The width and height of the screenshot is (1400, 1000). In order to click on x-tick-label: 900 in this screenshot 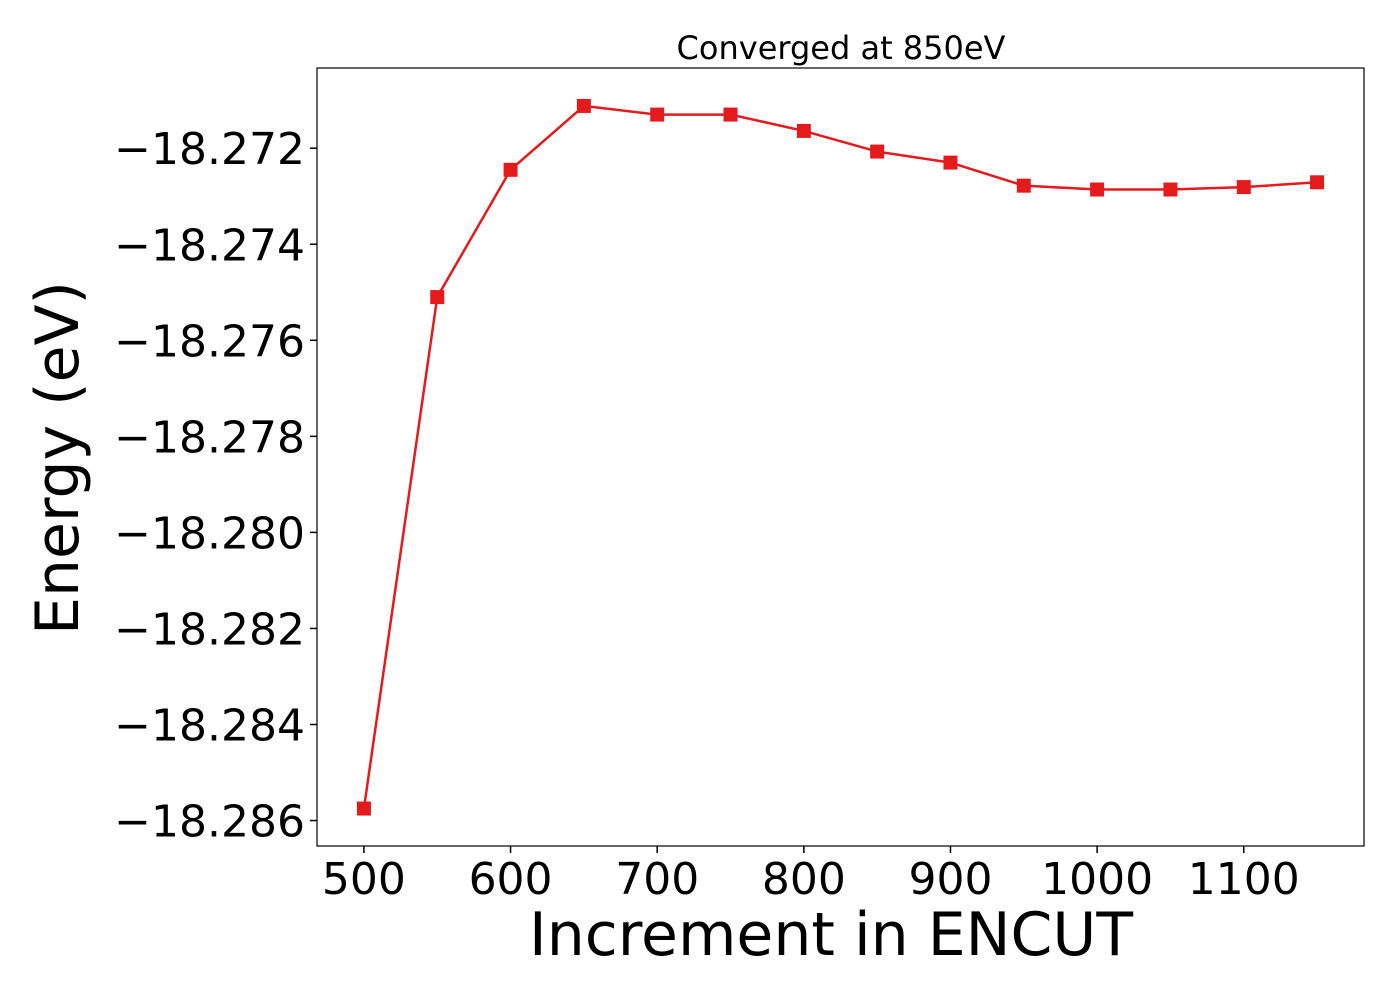, I will do `click(950, 879)`.